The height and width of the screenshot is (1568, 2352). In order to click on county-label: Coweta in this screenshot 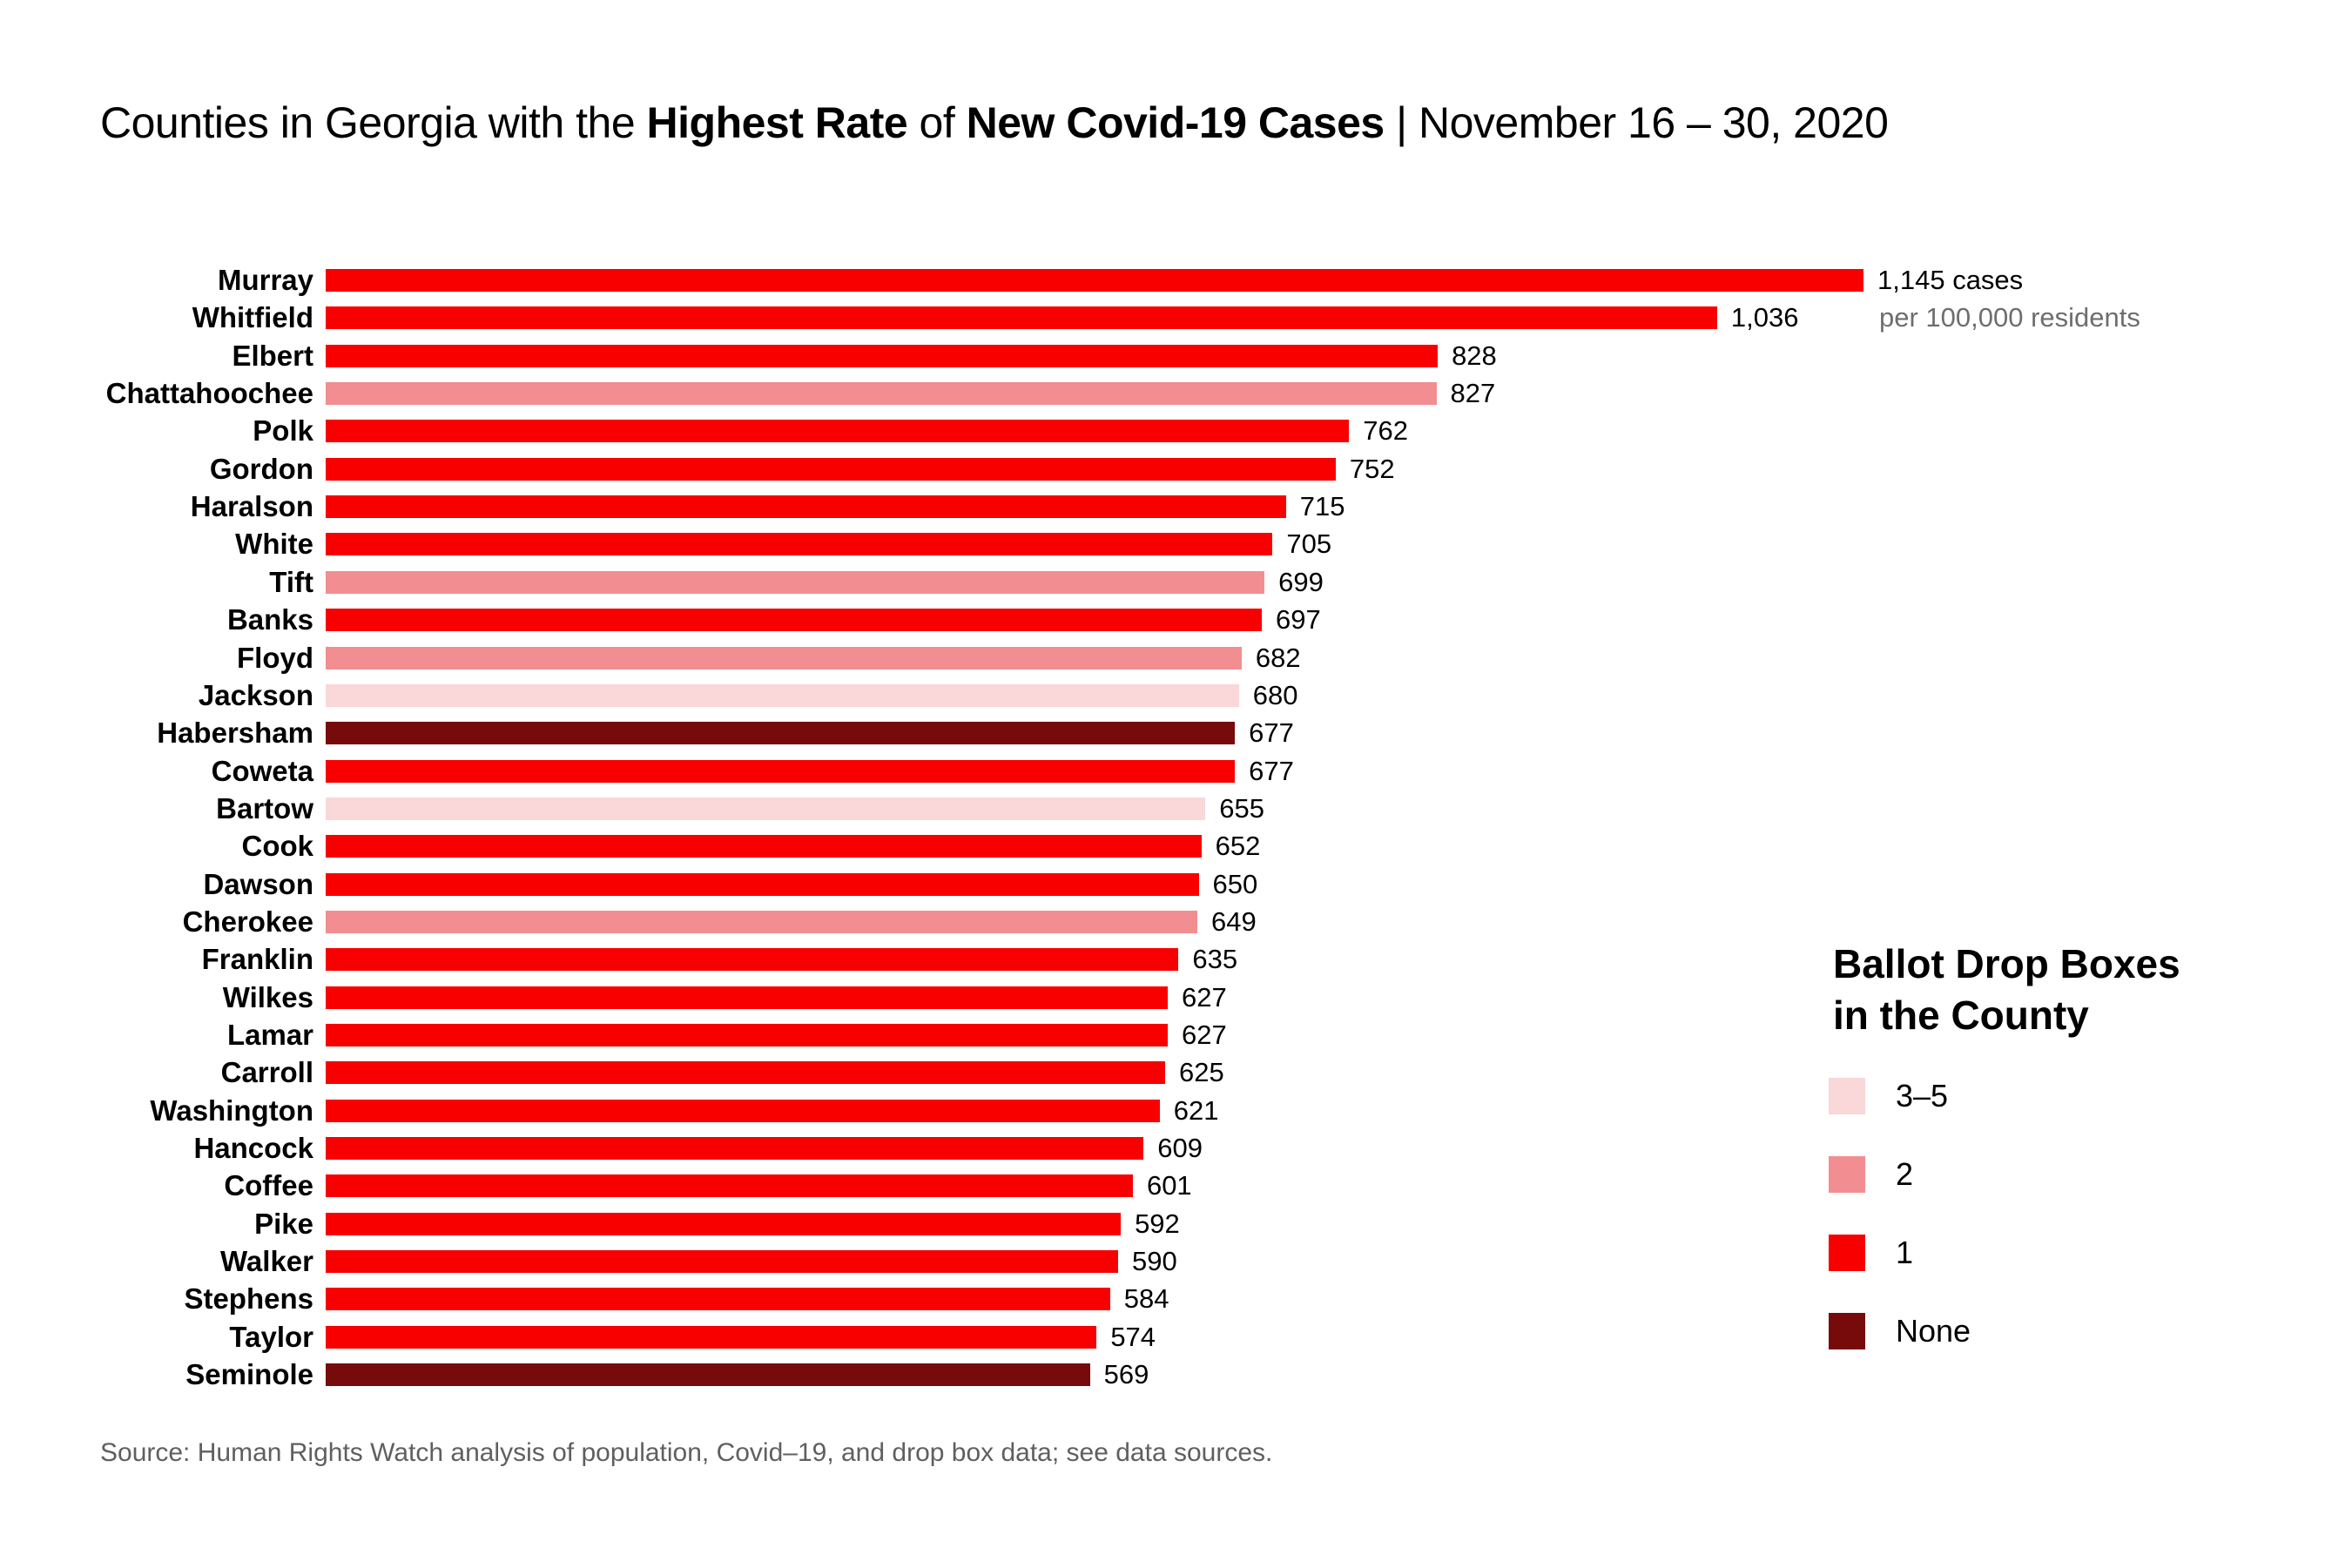, I will do `click(262, 770)`.